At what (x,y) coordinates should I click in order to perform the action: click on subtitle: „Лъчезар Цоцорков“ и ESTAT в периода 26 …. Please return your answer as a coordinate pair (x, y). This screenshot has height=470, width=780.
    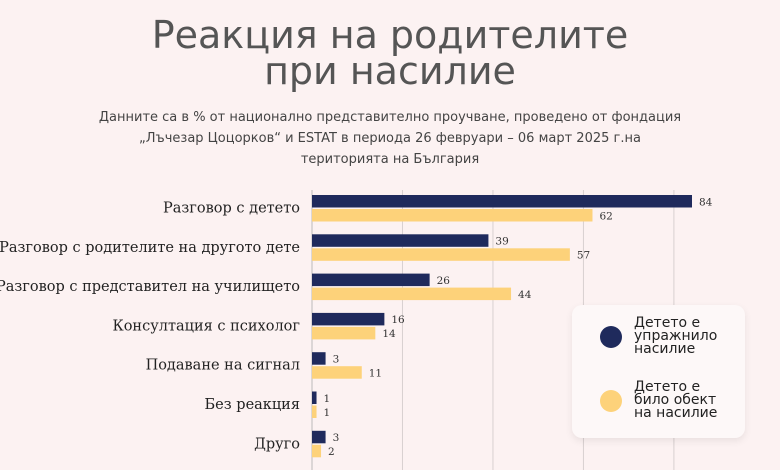
    Looking at the image, I should click on (390, 138).